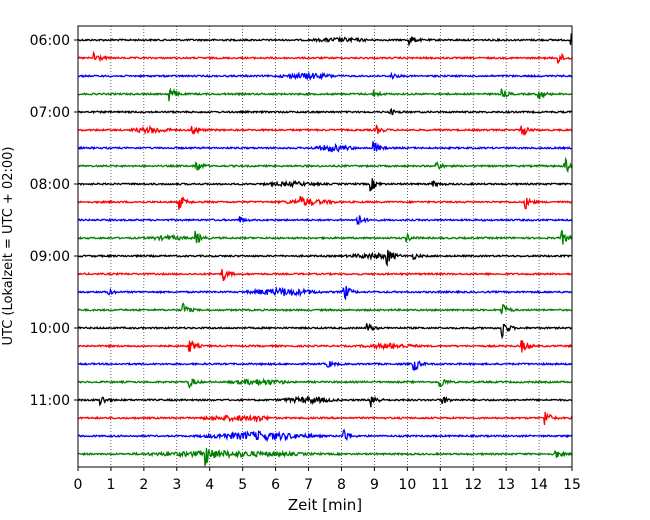 Image resolution: width=650 pixels, height=520 pixels. I want to click on x-tick-label: 8, so click(341, 485).